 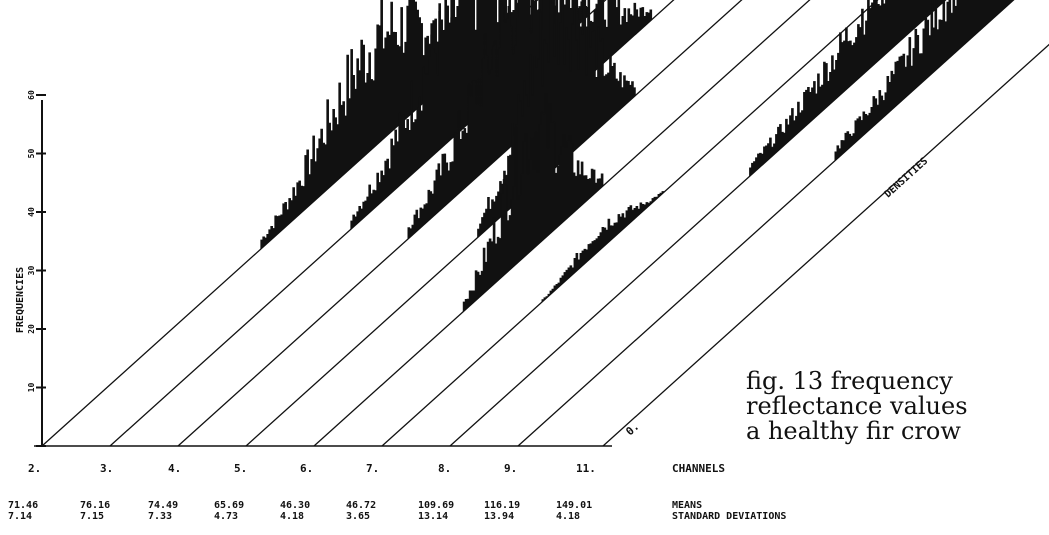 I want to click on caption-line-3: a healthy fir crow, so click(x=853, y=431).